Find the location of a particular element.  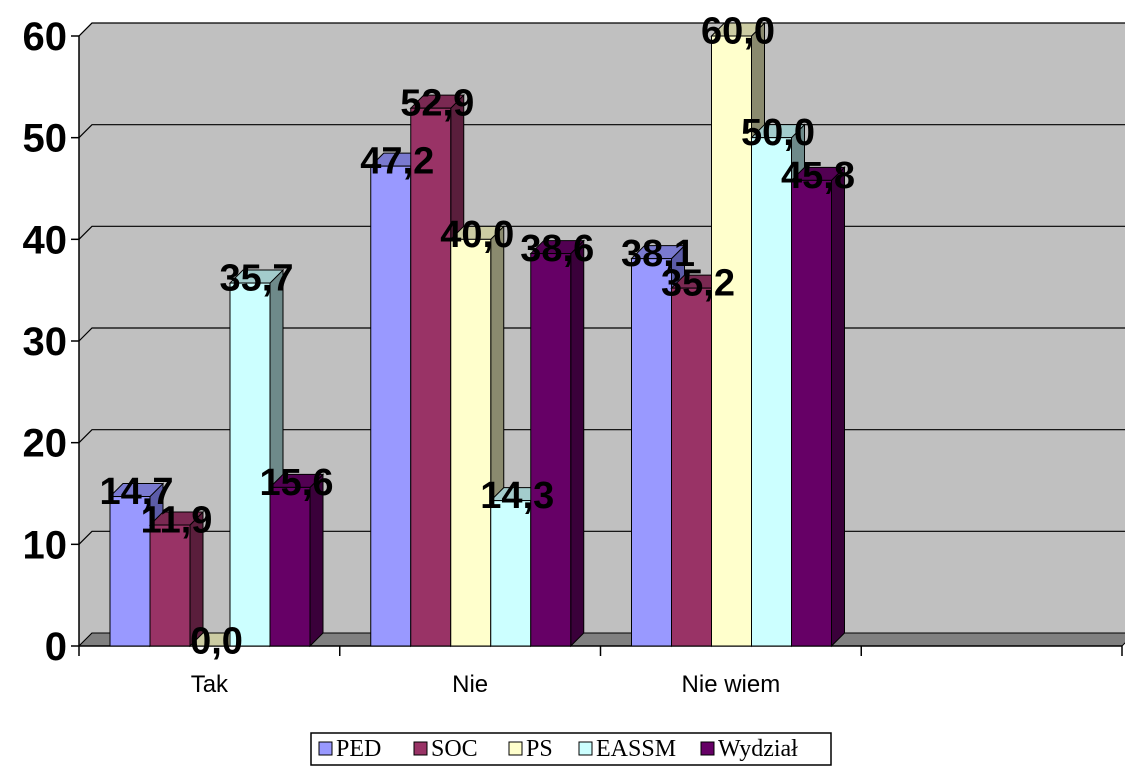

legend-label: SOC is located at coordinates (454, 749).